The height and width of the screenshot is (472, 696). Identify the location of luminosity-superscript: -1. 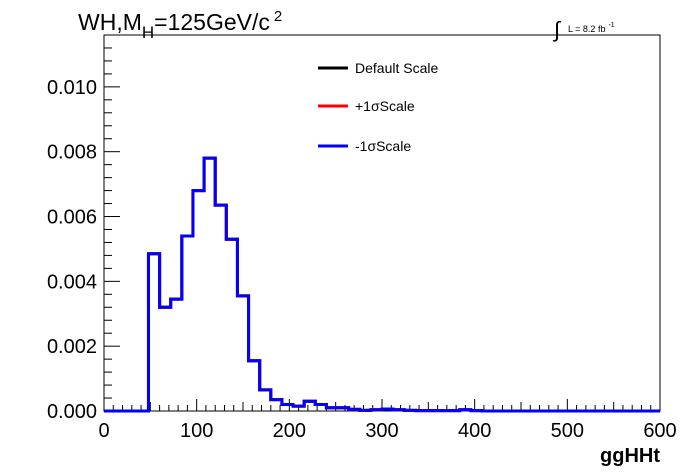
(611, 25).